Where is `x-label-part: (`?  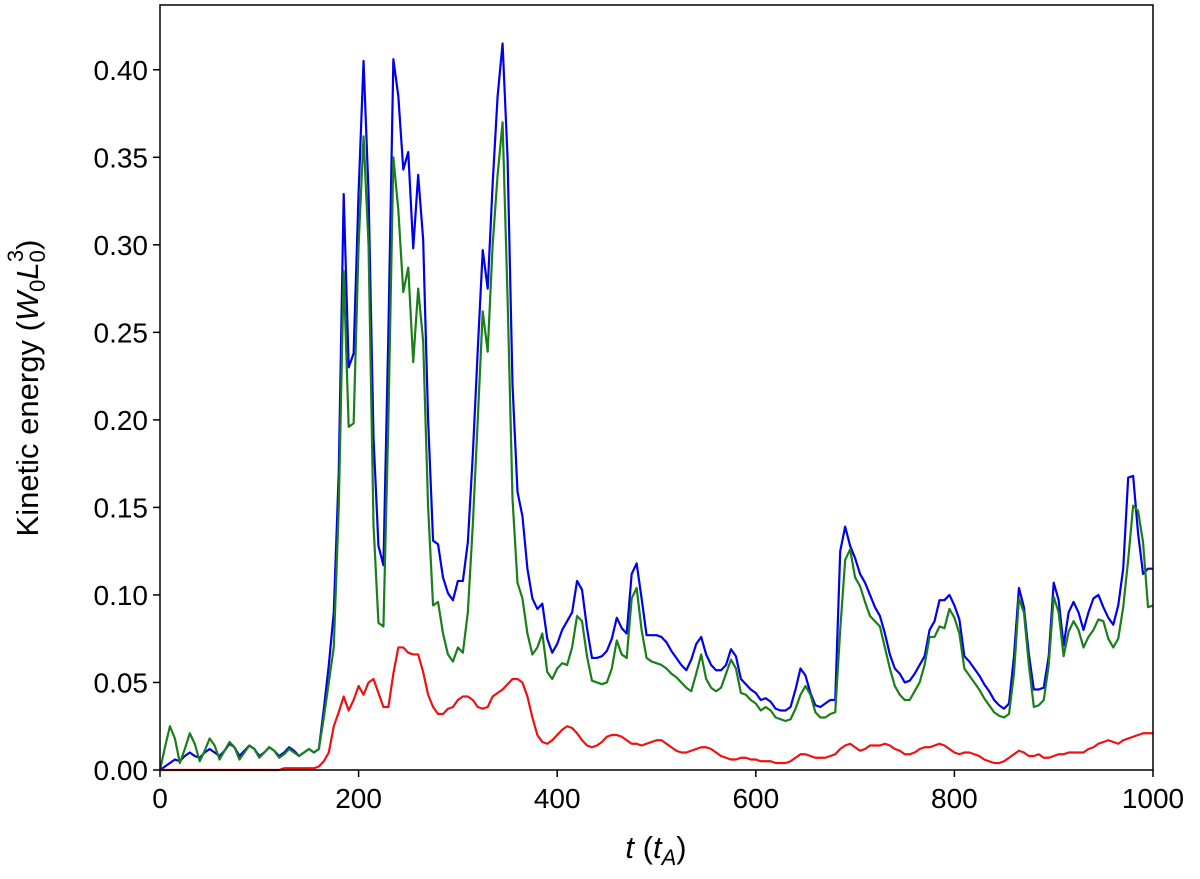 x-label-part: ( is located at coordinates (644, 847).